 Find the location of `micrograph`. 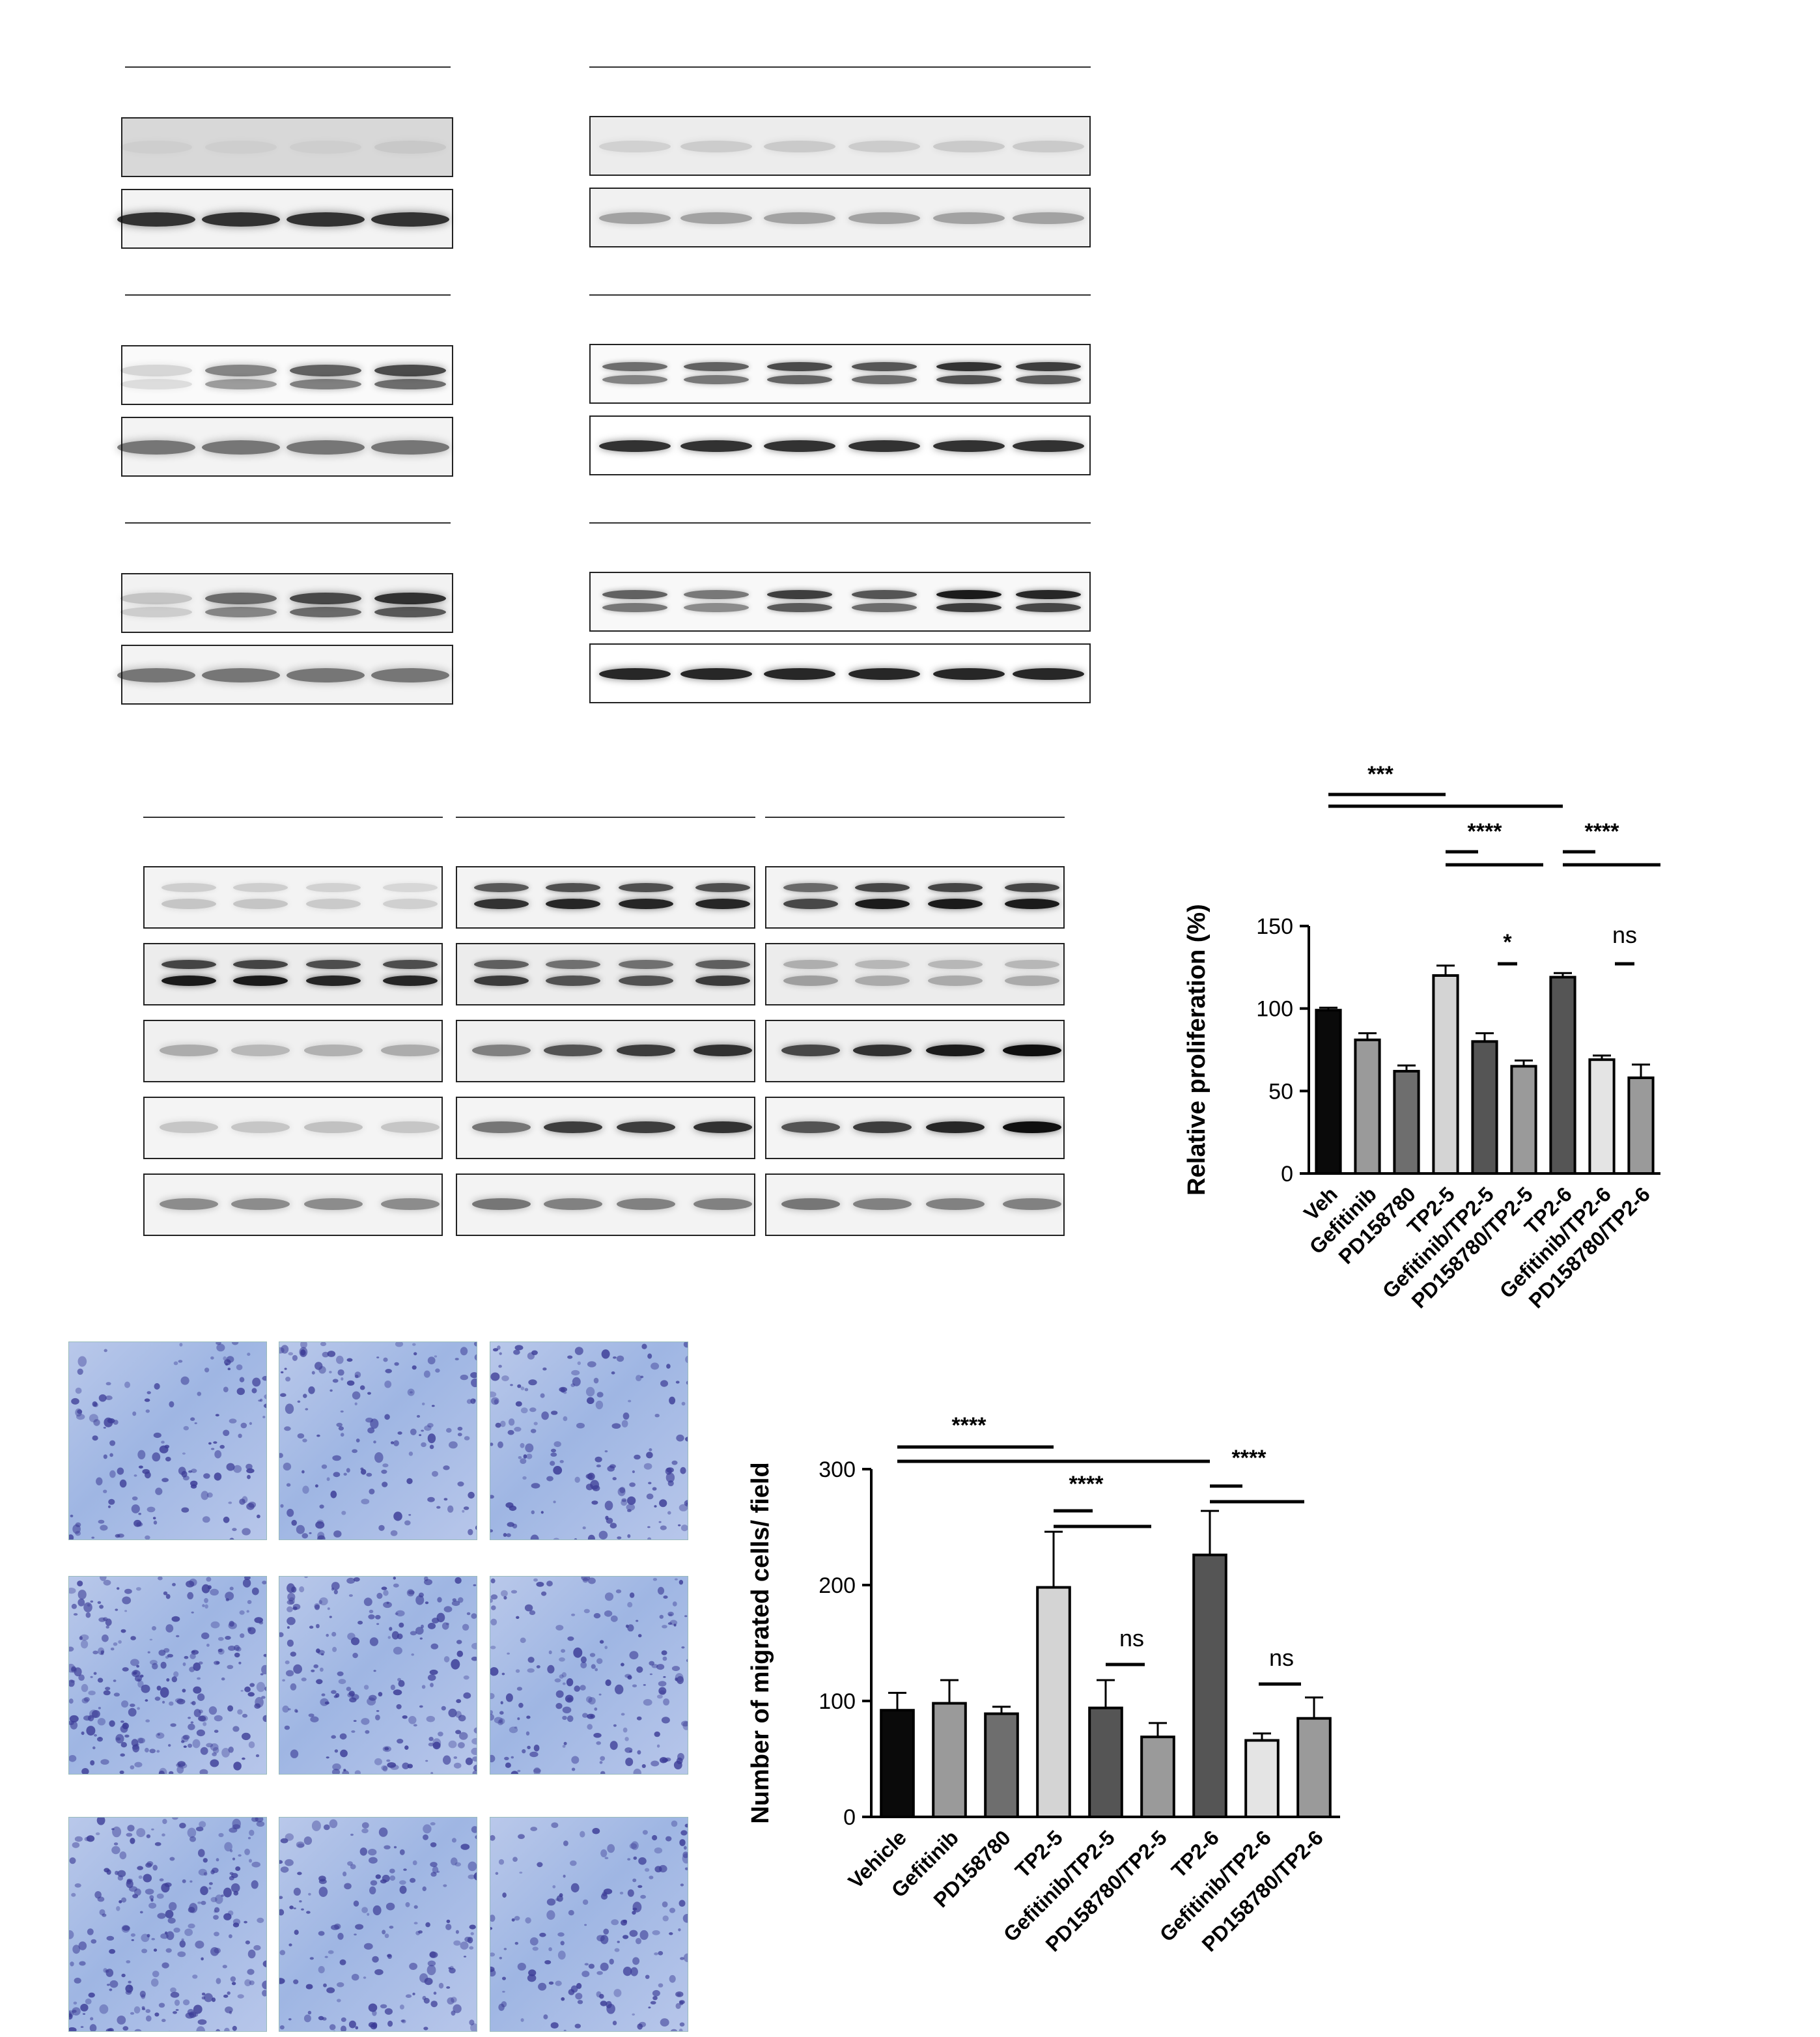

micrograph is located at coordinates (589, 1441).